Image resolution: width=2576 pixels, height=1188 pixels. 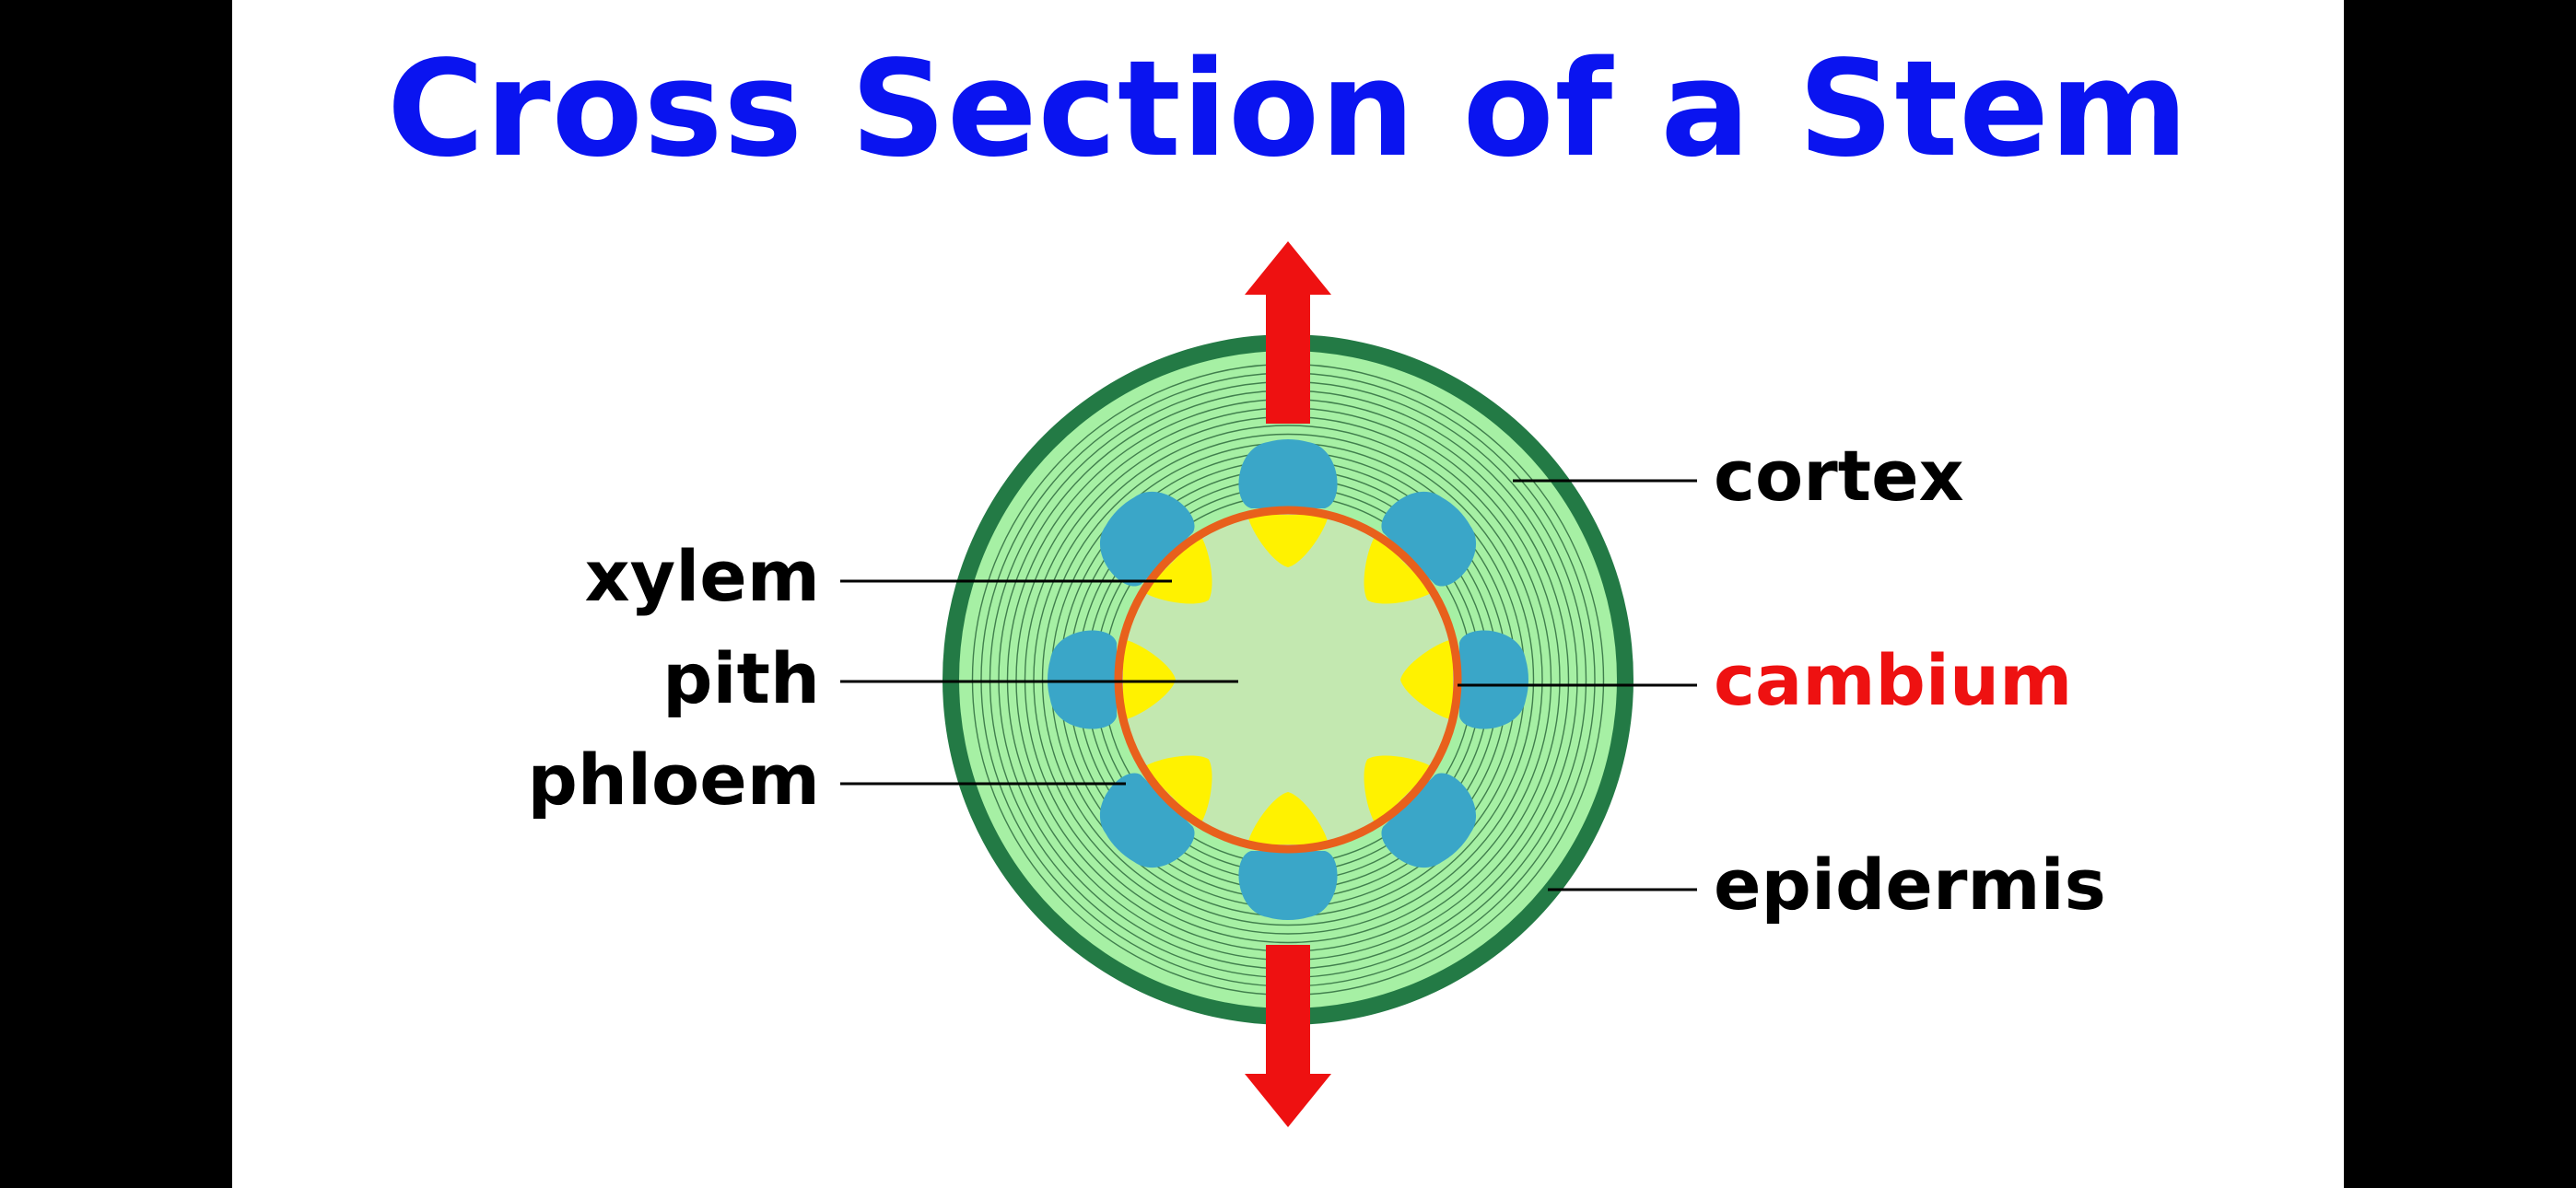 I want to click on xylem-label: xylem, so click(x=702, y=576).